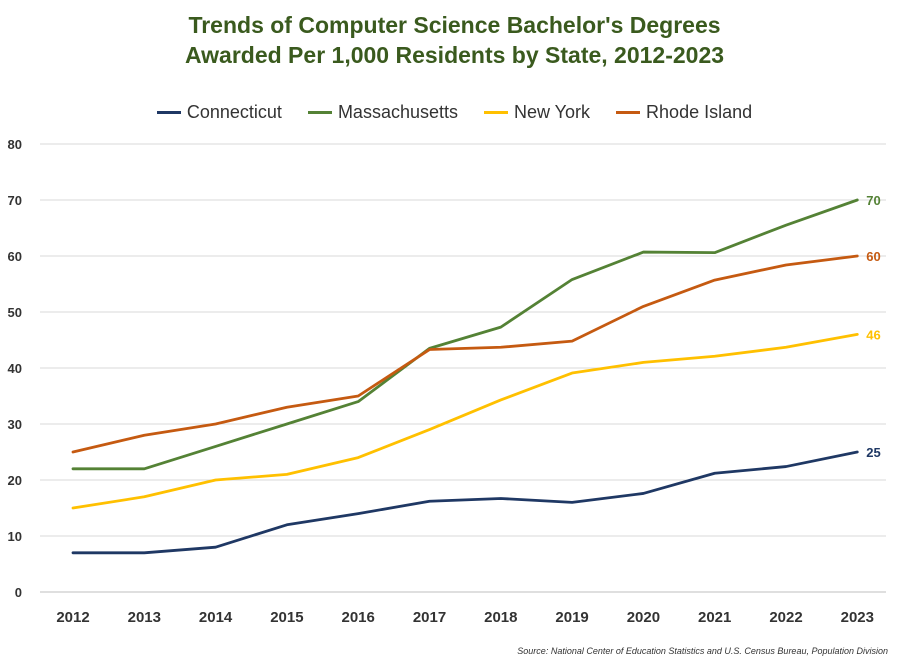 This screenshot has height=660, width=909. I want to click on y-tick-label-40: 40, so click(15, 368).